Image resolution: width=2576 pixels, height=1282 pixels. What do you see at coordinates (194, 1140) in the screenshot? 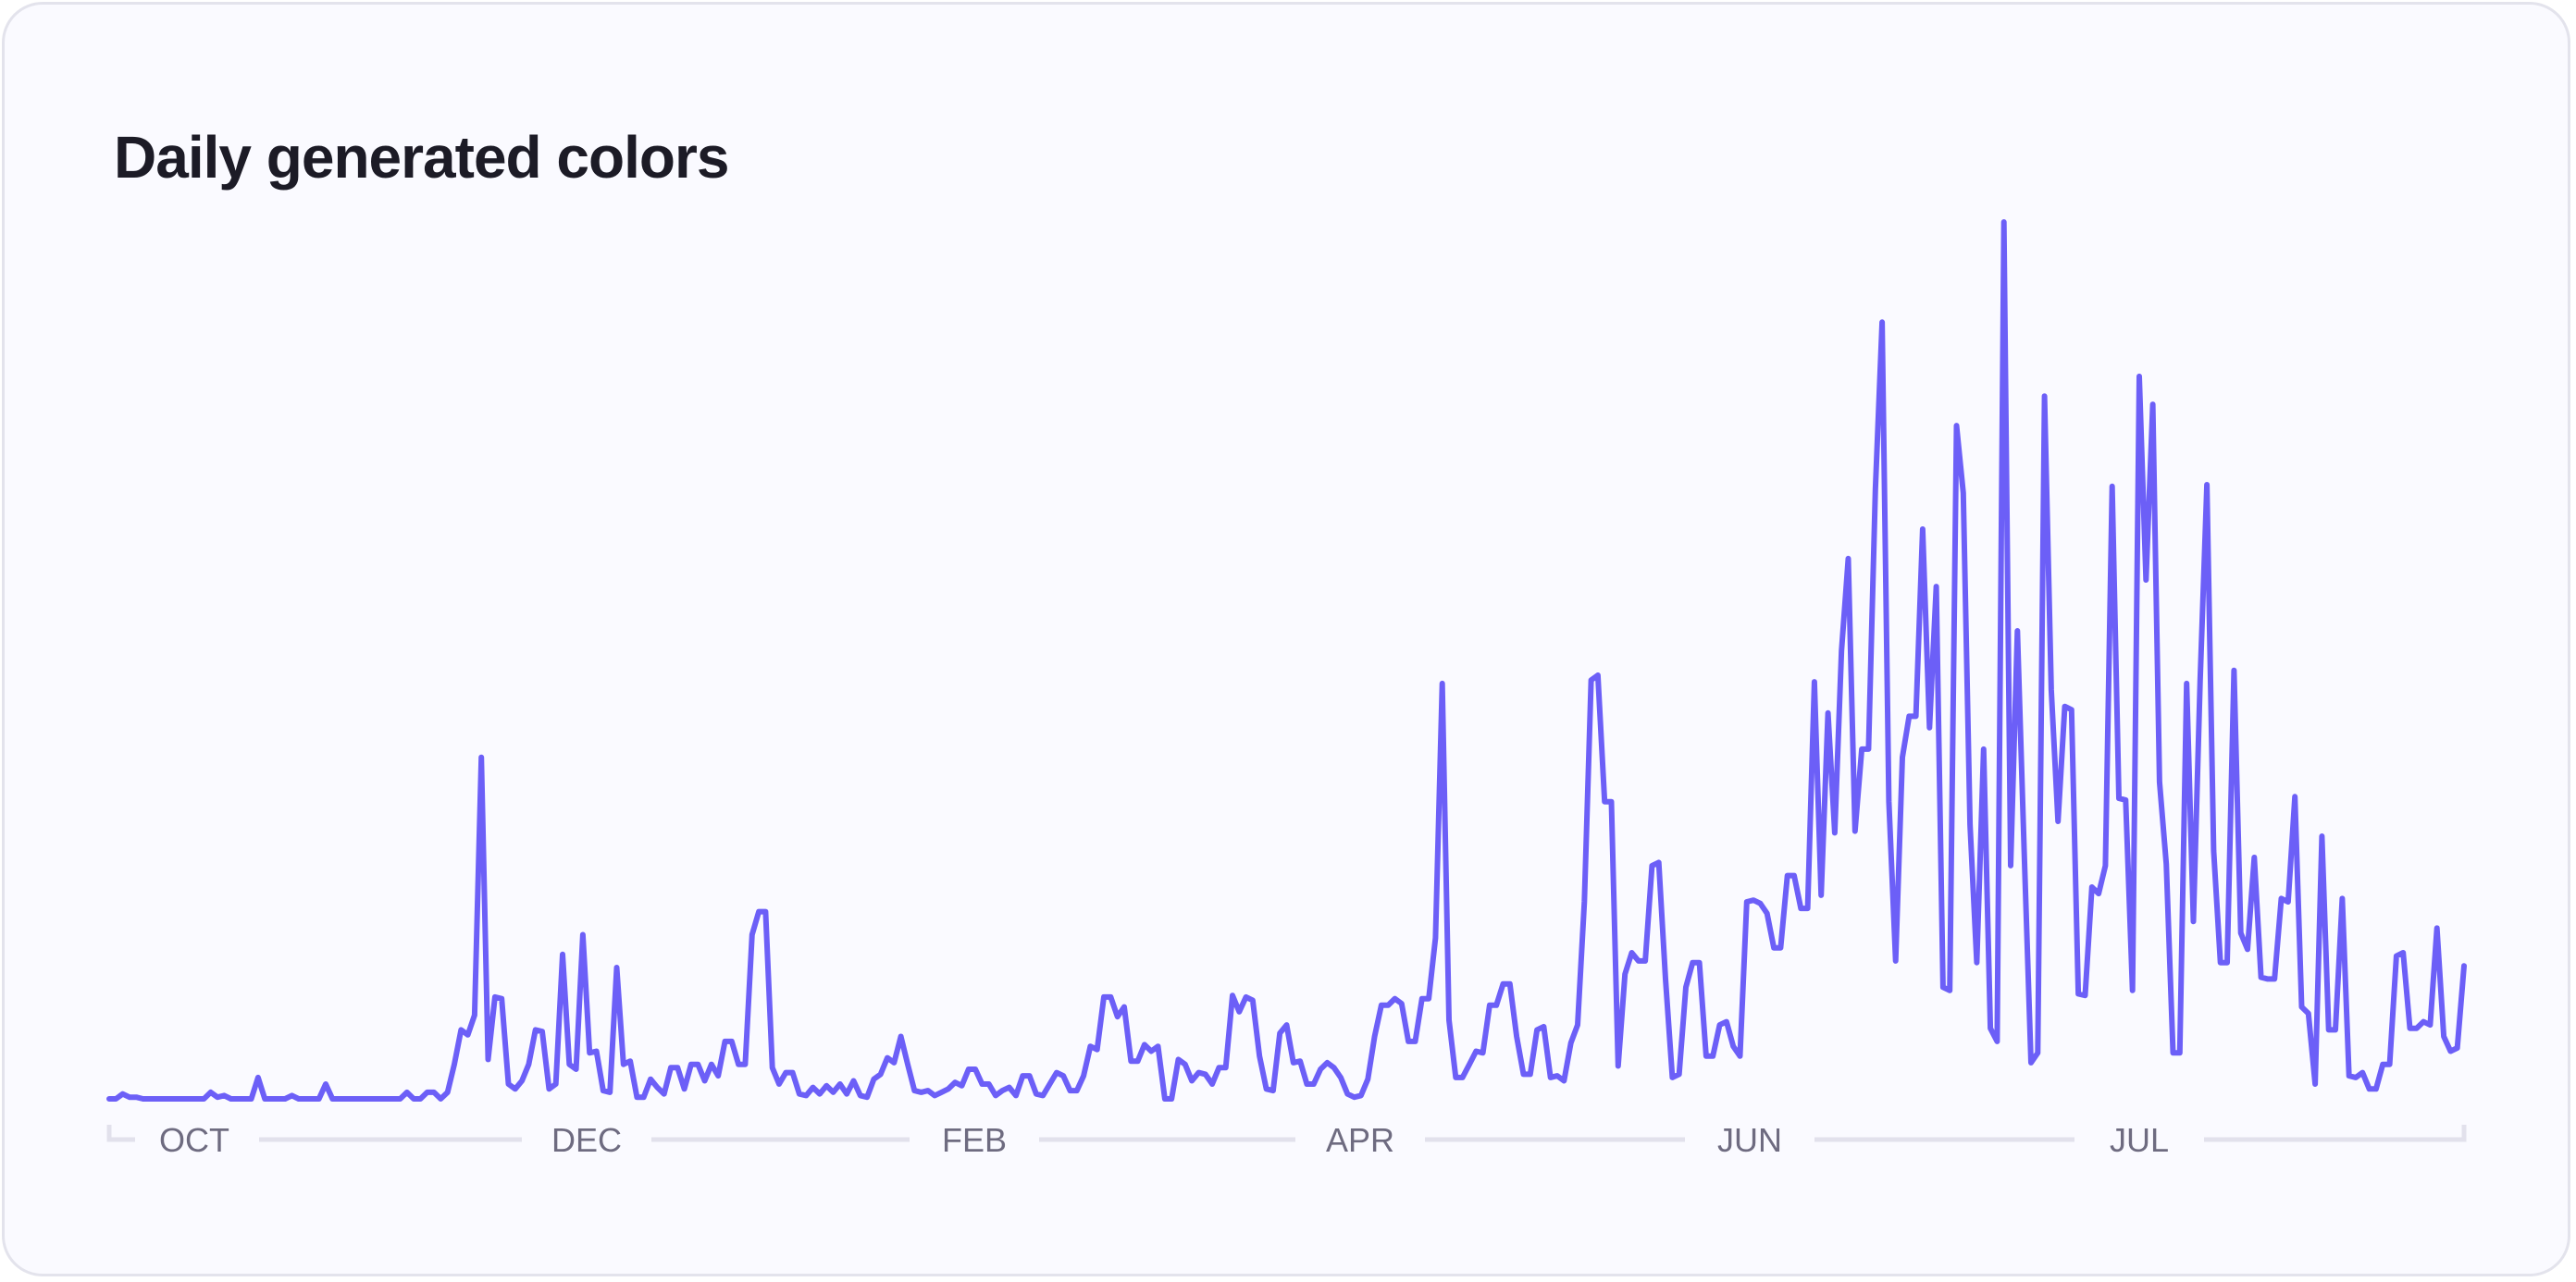
I see `x-tick-label: OCT` at bounding box center [194, 1140].